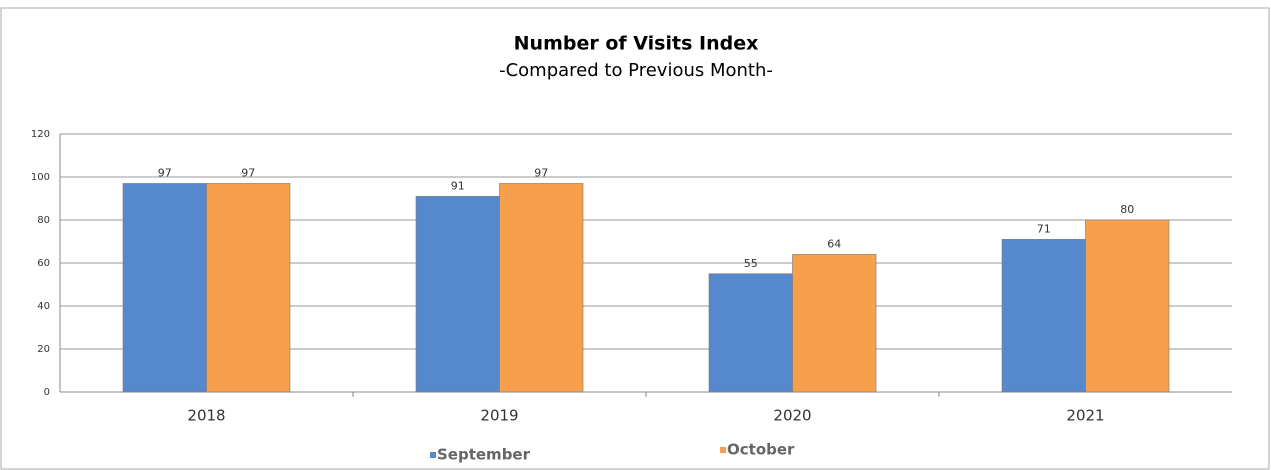 The height and width of the screenshot is (470, 1271). What do you see at coordinates (458, 185) in the screenshot?
I see `value-label: 91` at bounding box center [458, 185].